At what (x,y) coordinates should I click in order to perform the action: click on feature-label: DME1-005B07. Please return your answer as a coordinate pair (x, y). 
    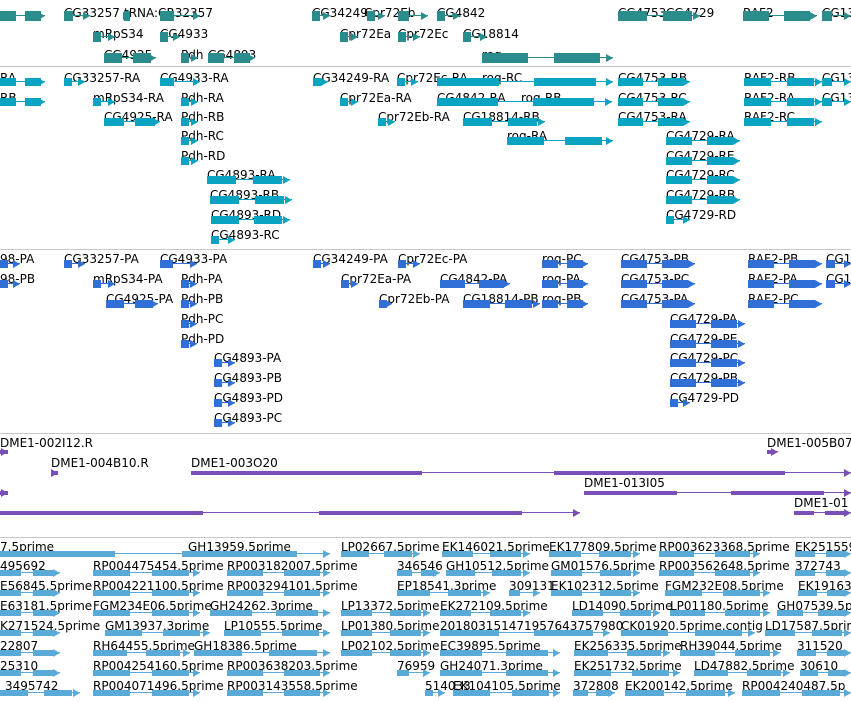
    Looking at the image, I should click on (809, 443).